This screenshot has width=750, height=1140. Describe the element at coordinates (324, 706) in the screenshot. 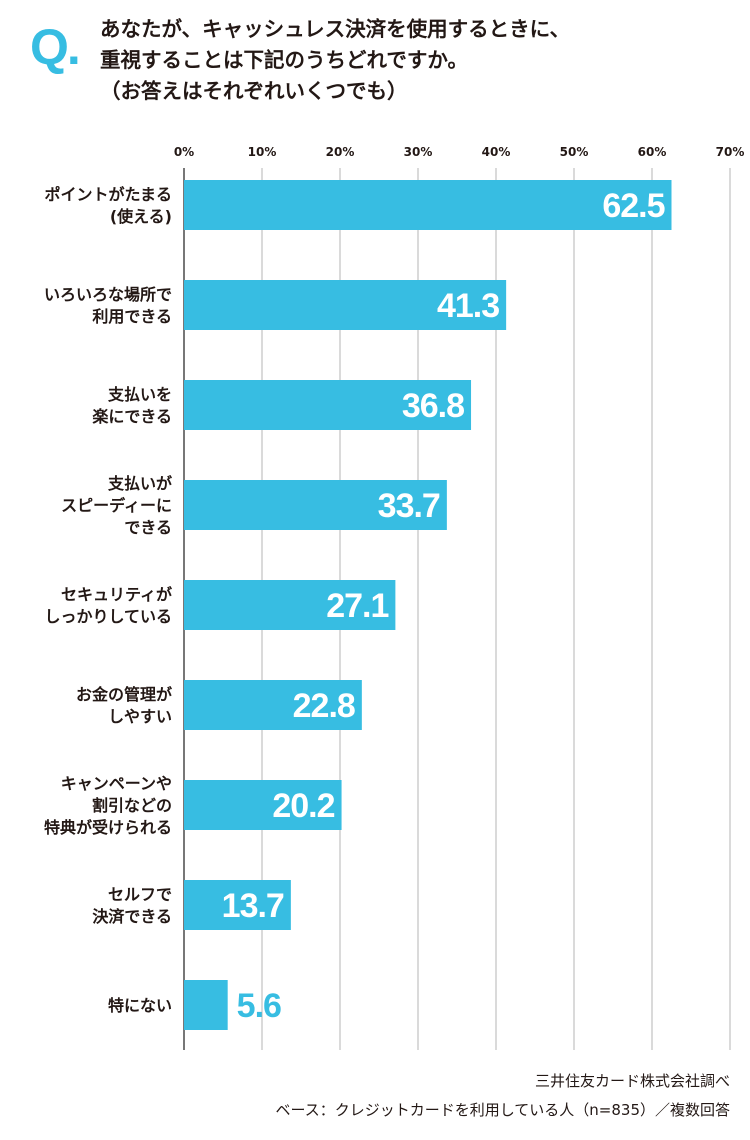

I see `value-label: 22.8` at that location.